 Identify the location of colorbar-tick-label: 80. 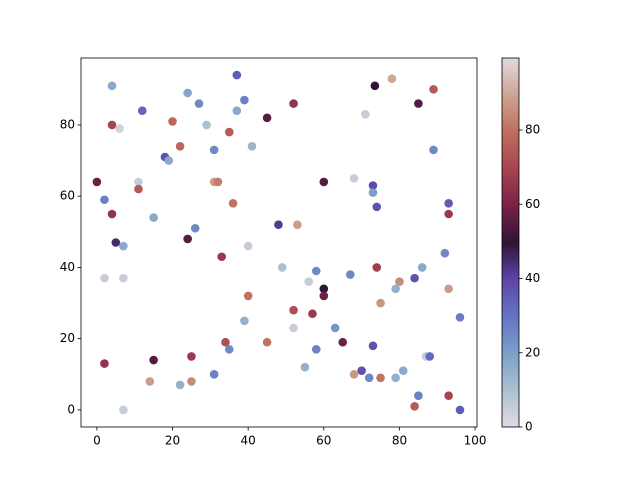
(532, 130).